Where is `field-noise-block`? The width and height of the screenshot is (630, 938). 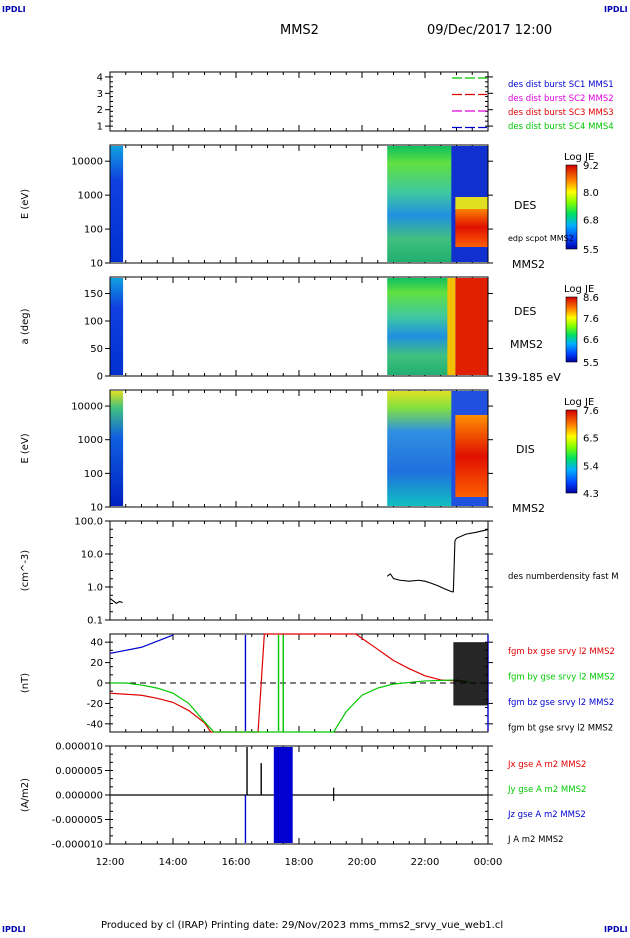 field-noise-block is located at coordinates (470, 674).